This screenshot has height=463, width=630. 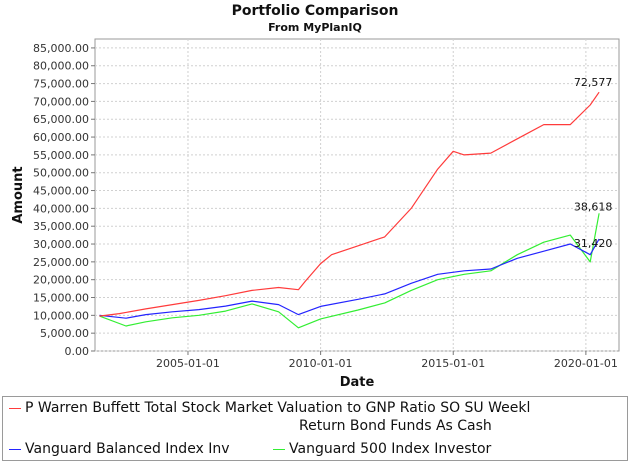 What do you see at coordinates (61, 66) in the screenshot?
I see `y-tick-label: 80,000.00` at bounding box center [61, 66].